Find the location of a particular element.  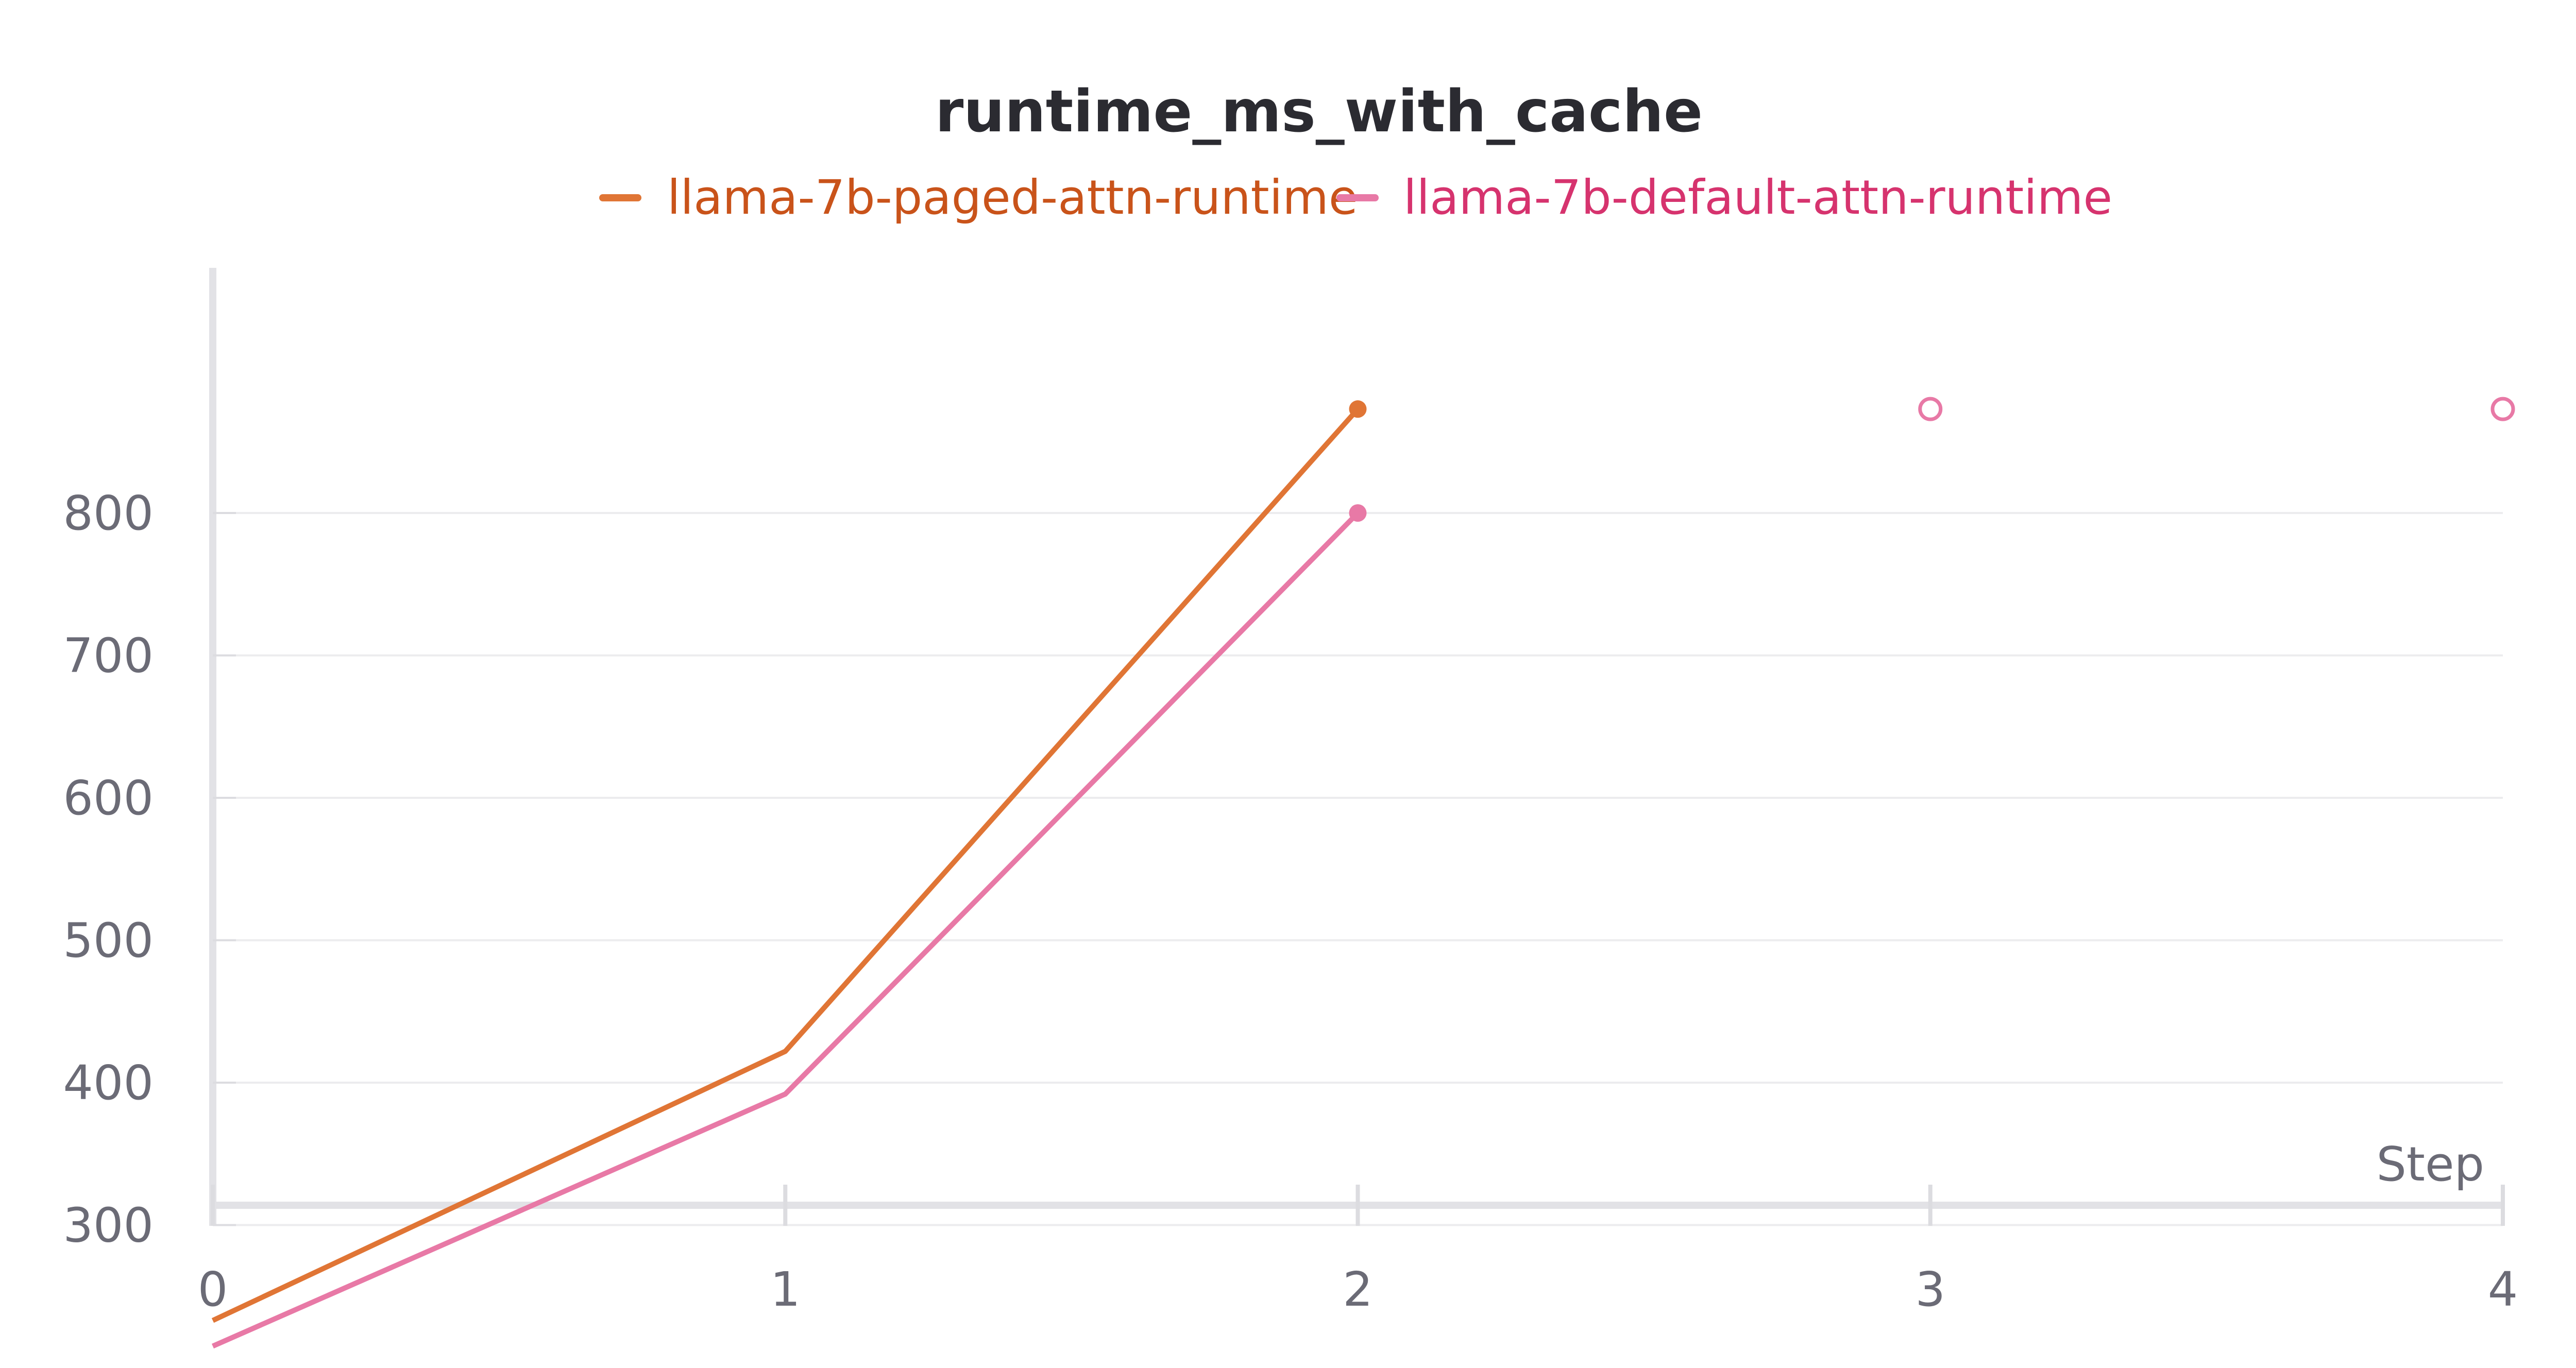

x-tick-label: 2 is located at coordinates (1358, 1289).